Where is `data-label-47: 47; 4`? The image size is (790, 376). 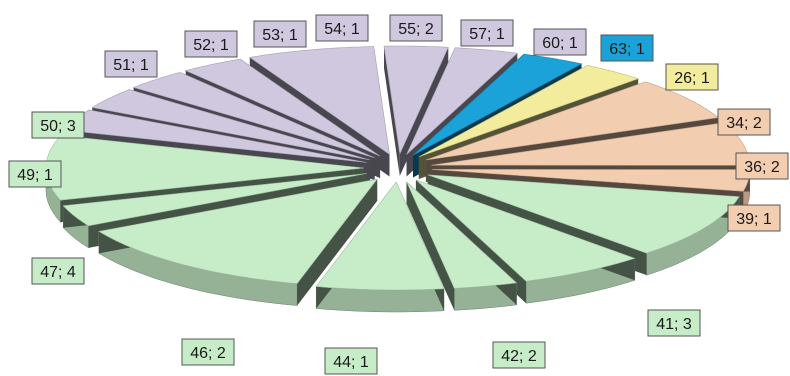
data-label-47: 47; 4 is located at coordinates (58, 271).